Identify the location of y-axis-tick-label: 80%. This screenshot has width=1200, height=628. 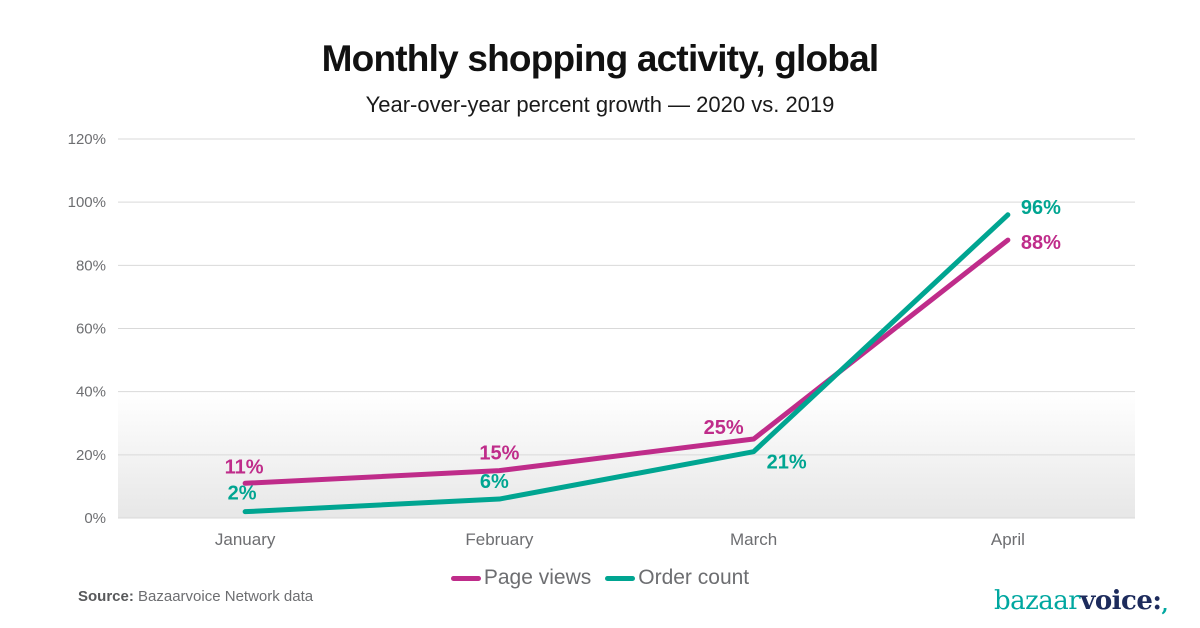
(91, 265).